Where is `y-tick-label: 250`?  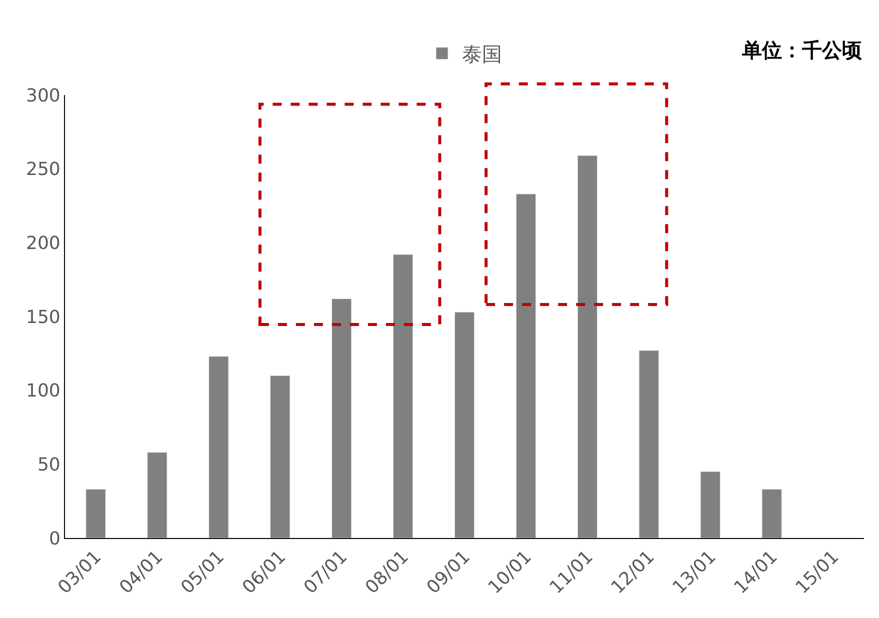 y-tick-label: 250 is located at coordinates (43, 169).